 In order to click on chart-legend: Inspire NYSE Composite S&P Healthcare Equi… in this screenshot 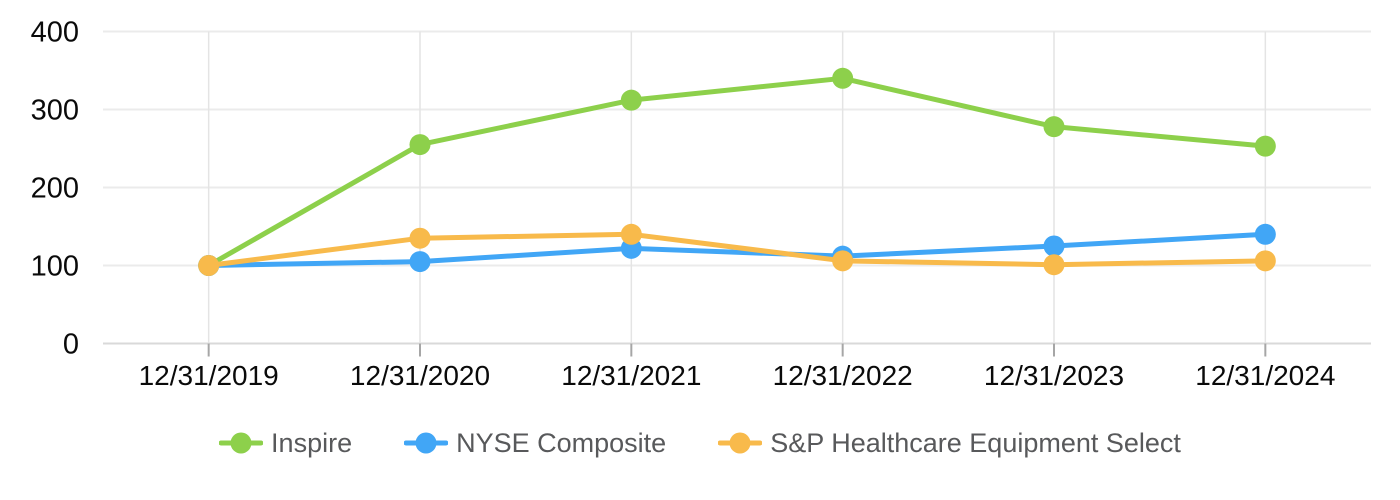, I will do `click(700, 443)`.